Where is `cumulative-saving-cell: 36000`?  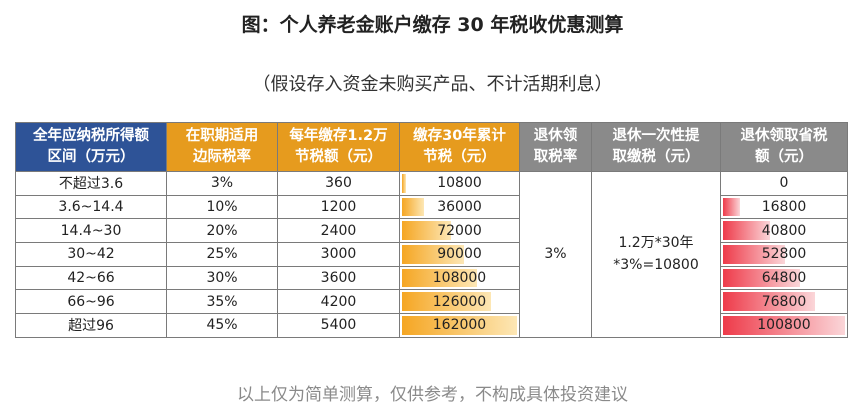 cumulative-saving-cell: 36000 is located at coordinates (459, 207).